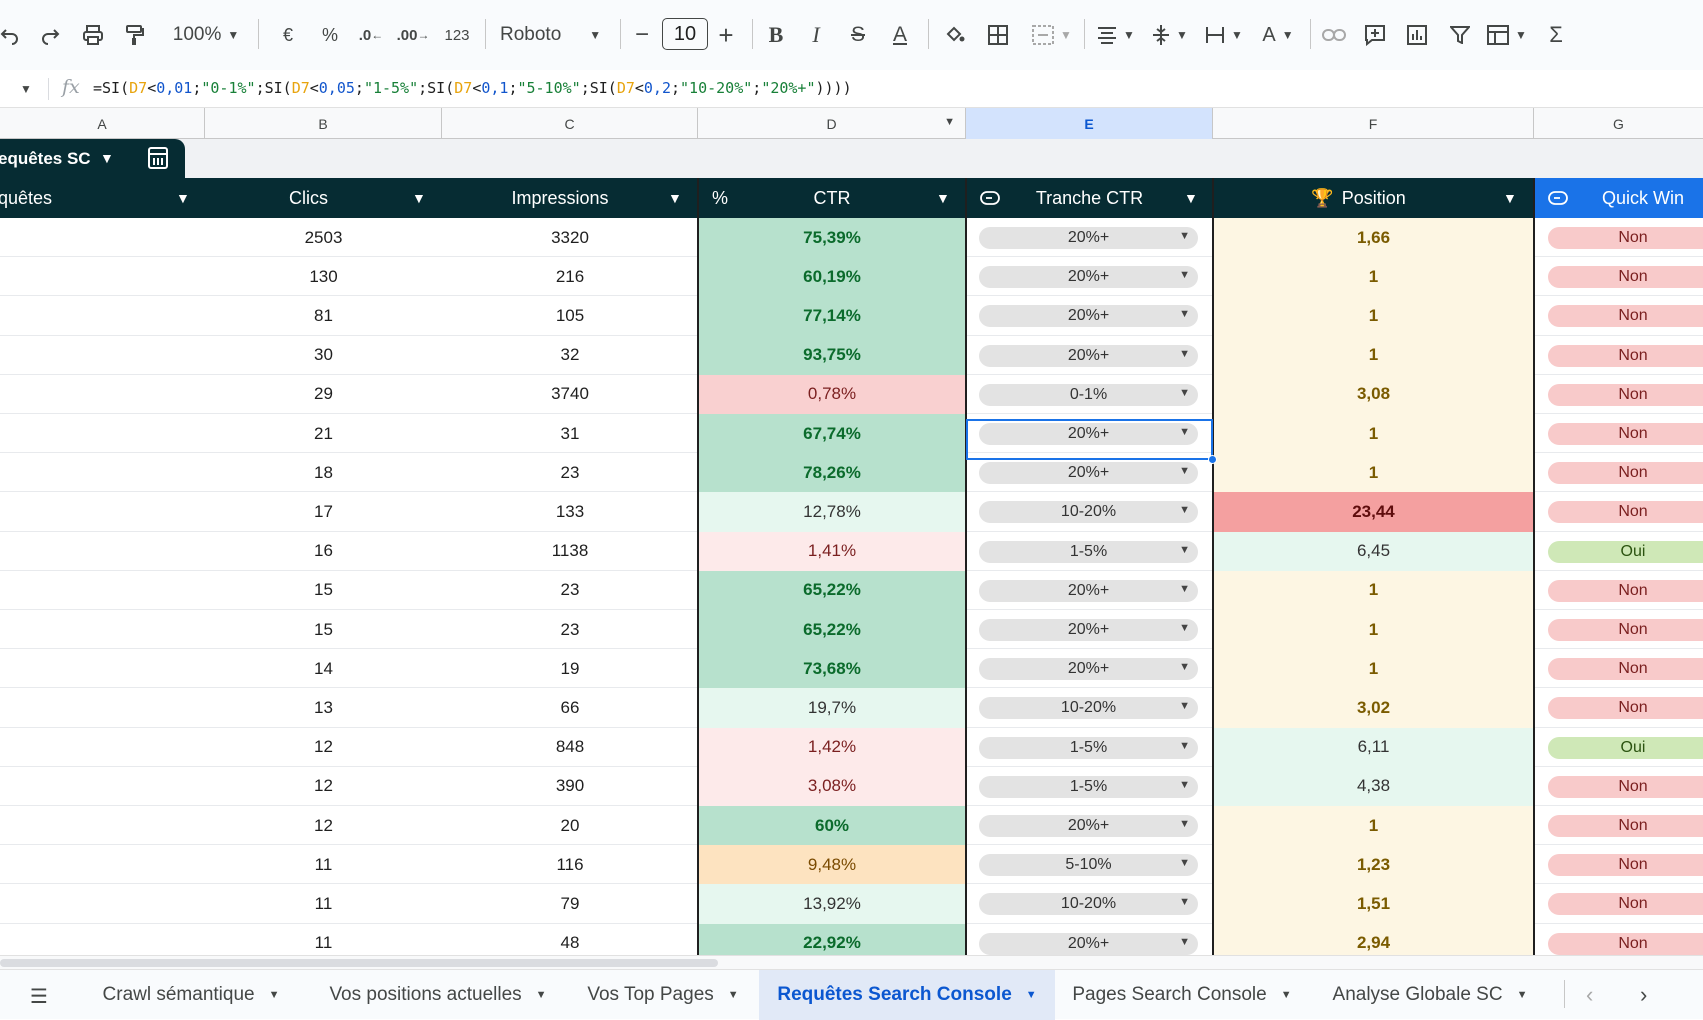 The image size is (1703, 1020). What do you see at coordinates (1170, 35) in the screenshot?
I see `vertical-align-icon: ▼` at bounding box center [1170, 35].